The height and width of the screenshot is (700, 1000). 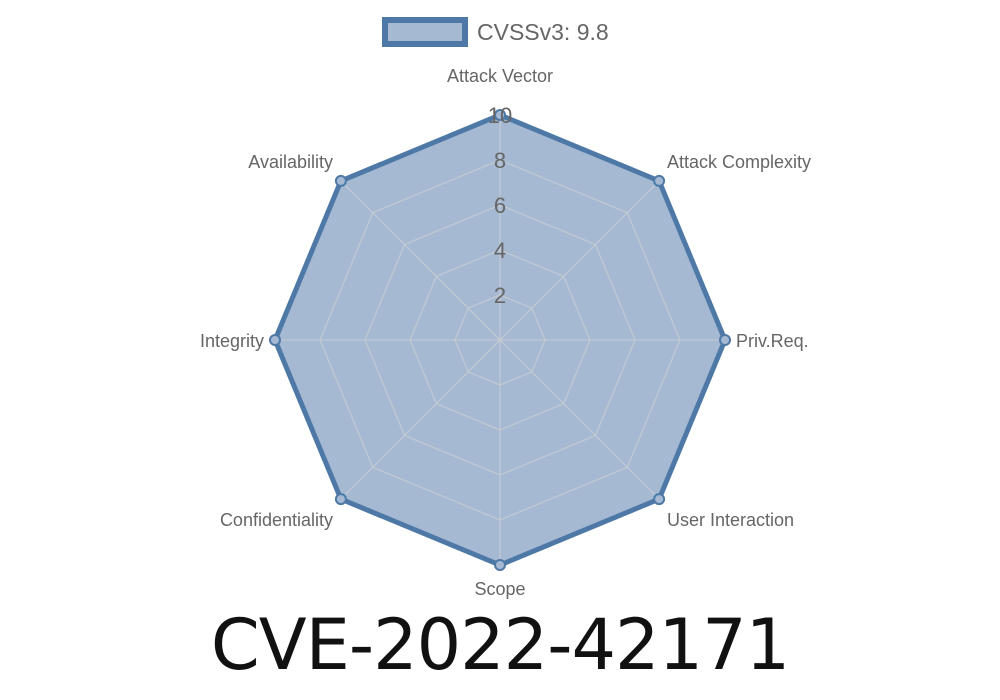 What do you see at coordinates (772, 341) in the screenshot?
I see `axis-label: Priv.Req.` at bounding box center [772, 341].